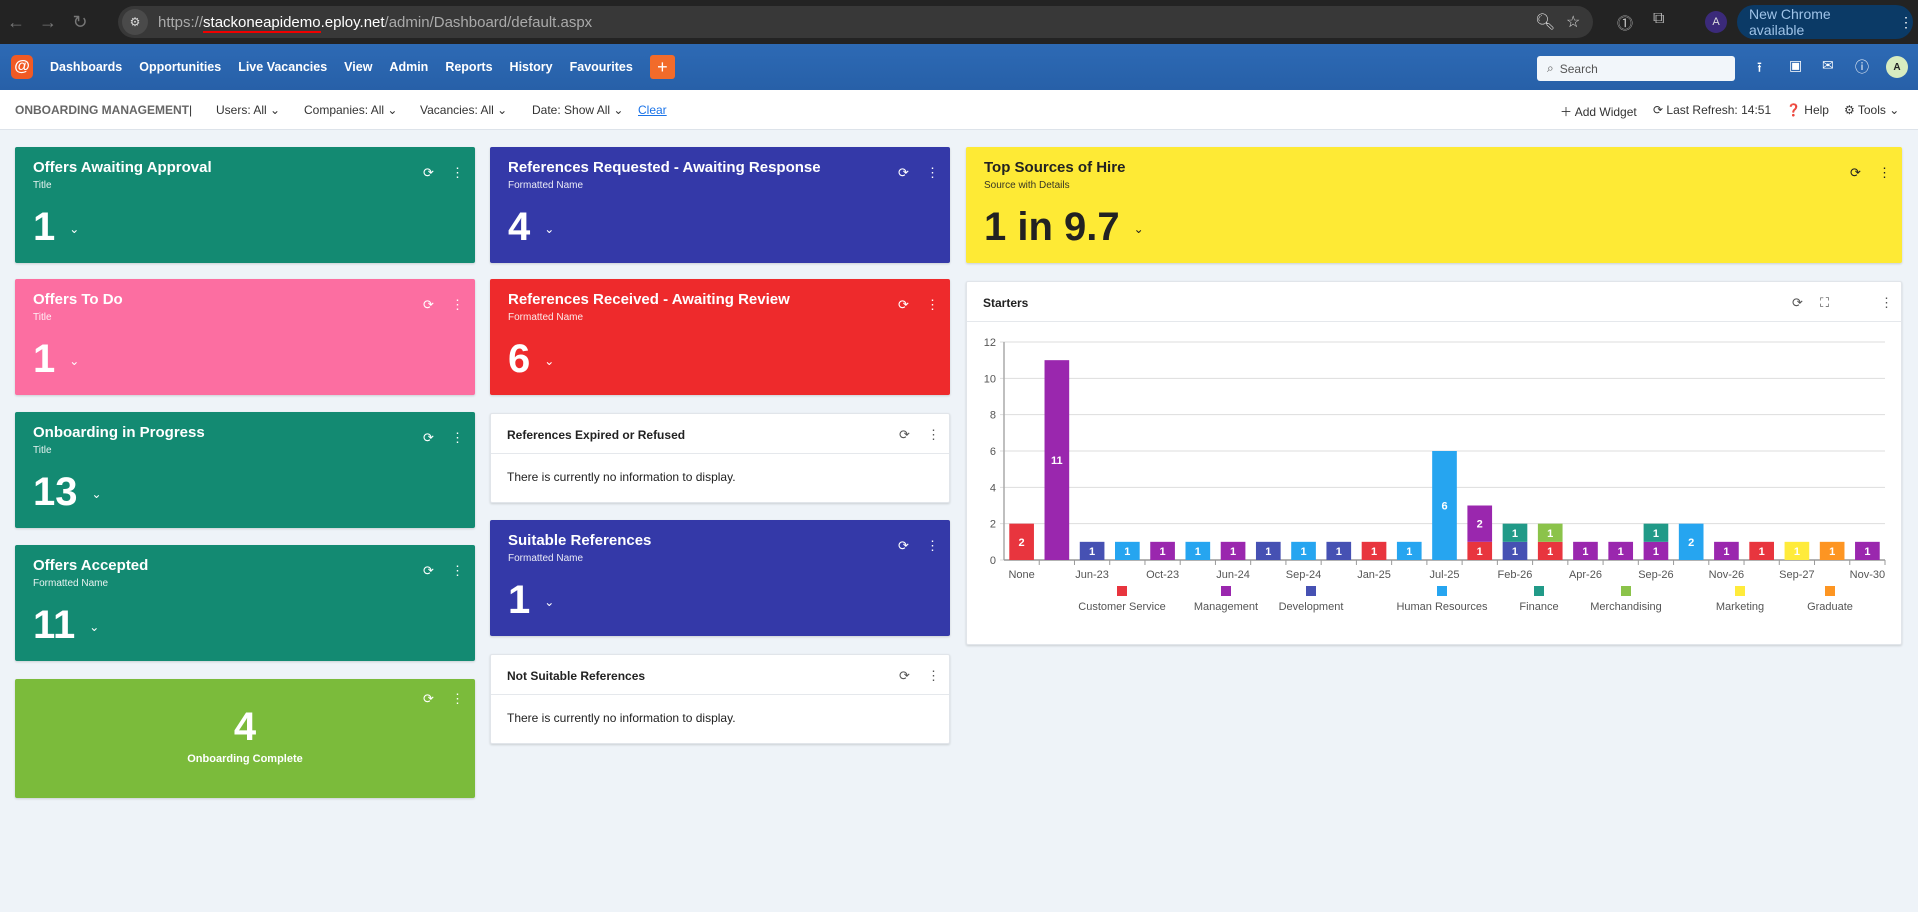  I want to click on star-icon: ☆, so click(1573, 22).